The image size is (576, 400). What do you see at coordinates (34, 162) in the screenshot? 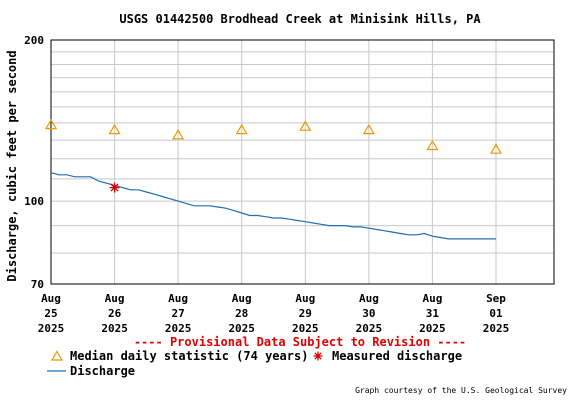
I see `y-tick-labels: 70 100 200` at bounding box center [34, 162].